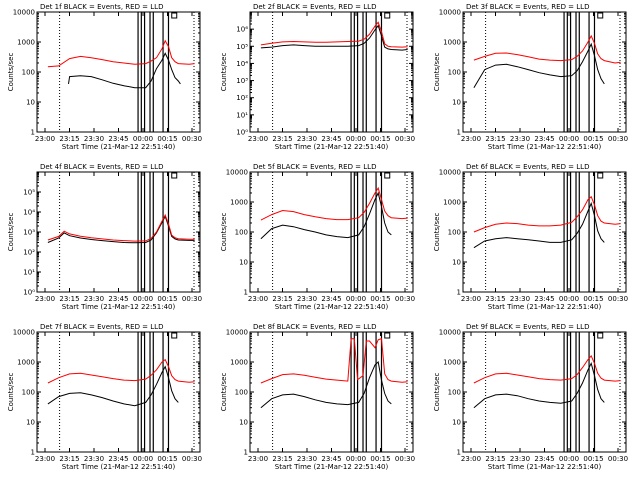  I want to click on y-tick-label: 10⁰, so click(29, 293).